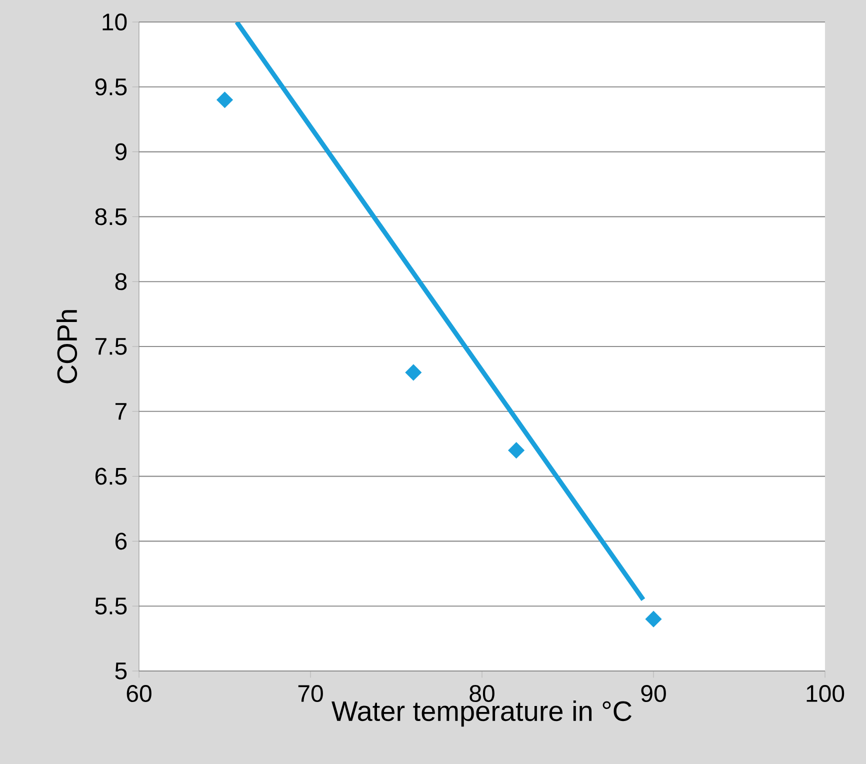 This screenshot has width=866, height=764. What do you see at coordinates (121, 541) in the screenshot?
I see `y-tick-label: 6` at bounding box center [121, 541].